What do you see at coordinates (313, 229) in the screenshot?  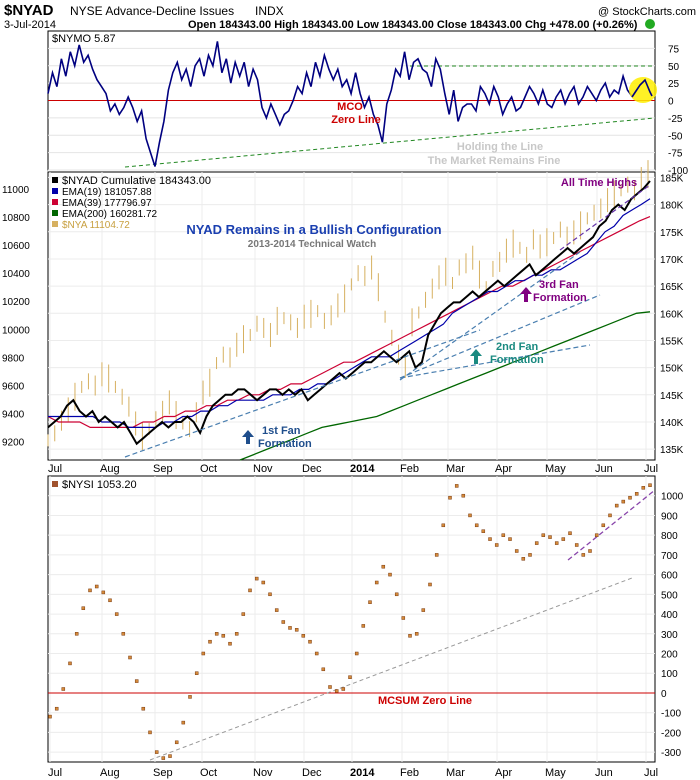 I see `nyad-title: NYAD Remains in a Bullish Configuration` at bounding box center [313, 229].